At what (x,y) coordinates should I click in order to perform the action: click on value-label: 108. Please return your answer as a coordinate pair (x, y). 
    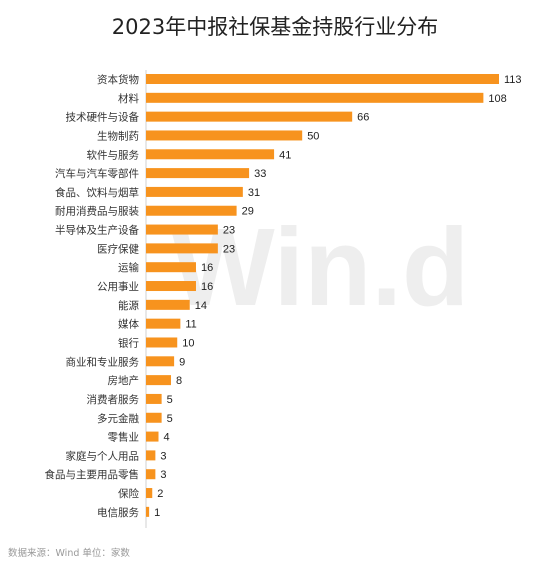
    Looking at the image, I should click on (497, 99).